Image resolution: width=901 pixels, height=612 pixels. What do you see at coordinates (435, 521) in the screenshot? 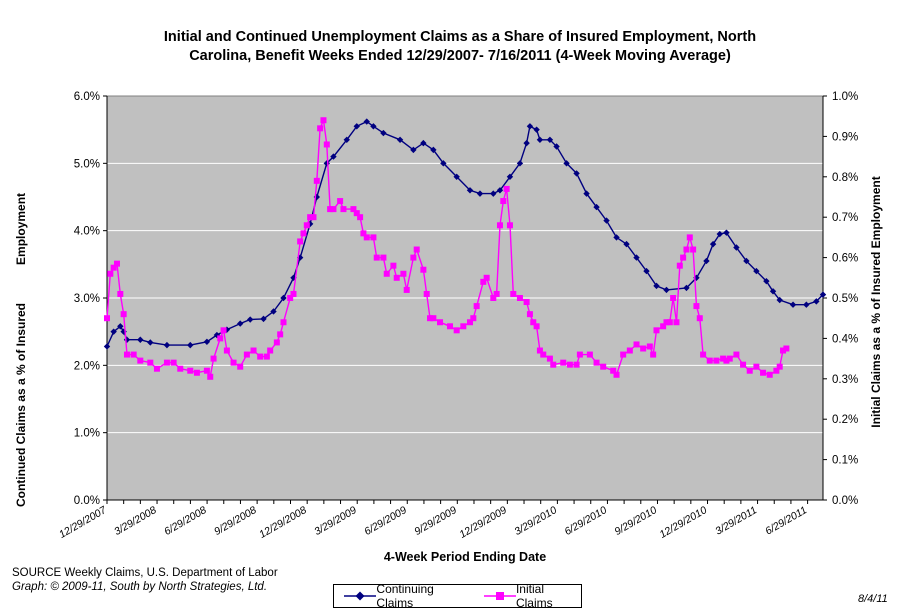
I see `x-tick-label: 9/29/2009` at bounding box center [435, 521].